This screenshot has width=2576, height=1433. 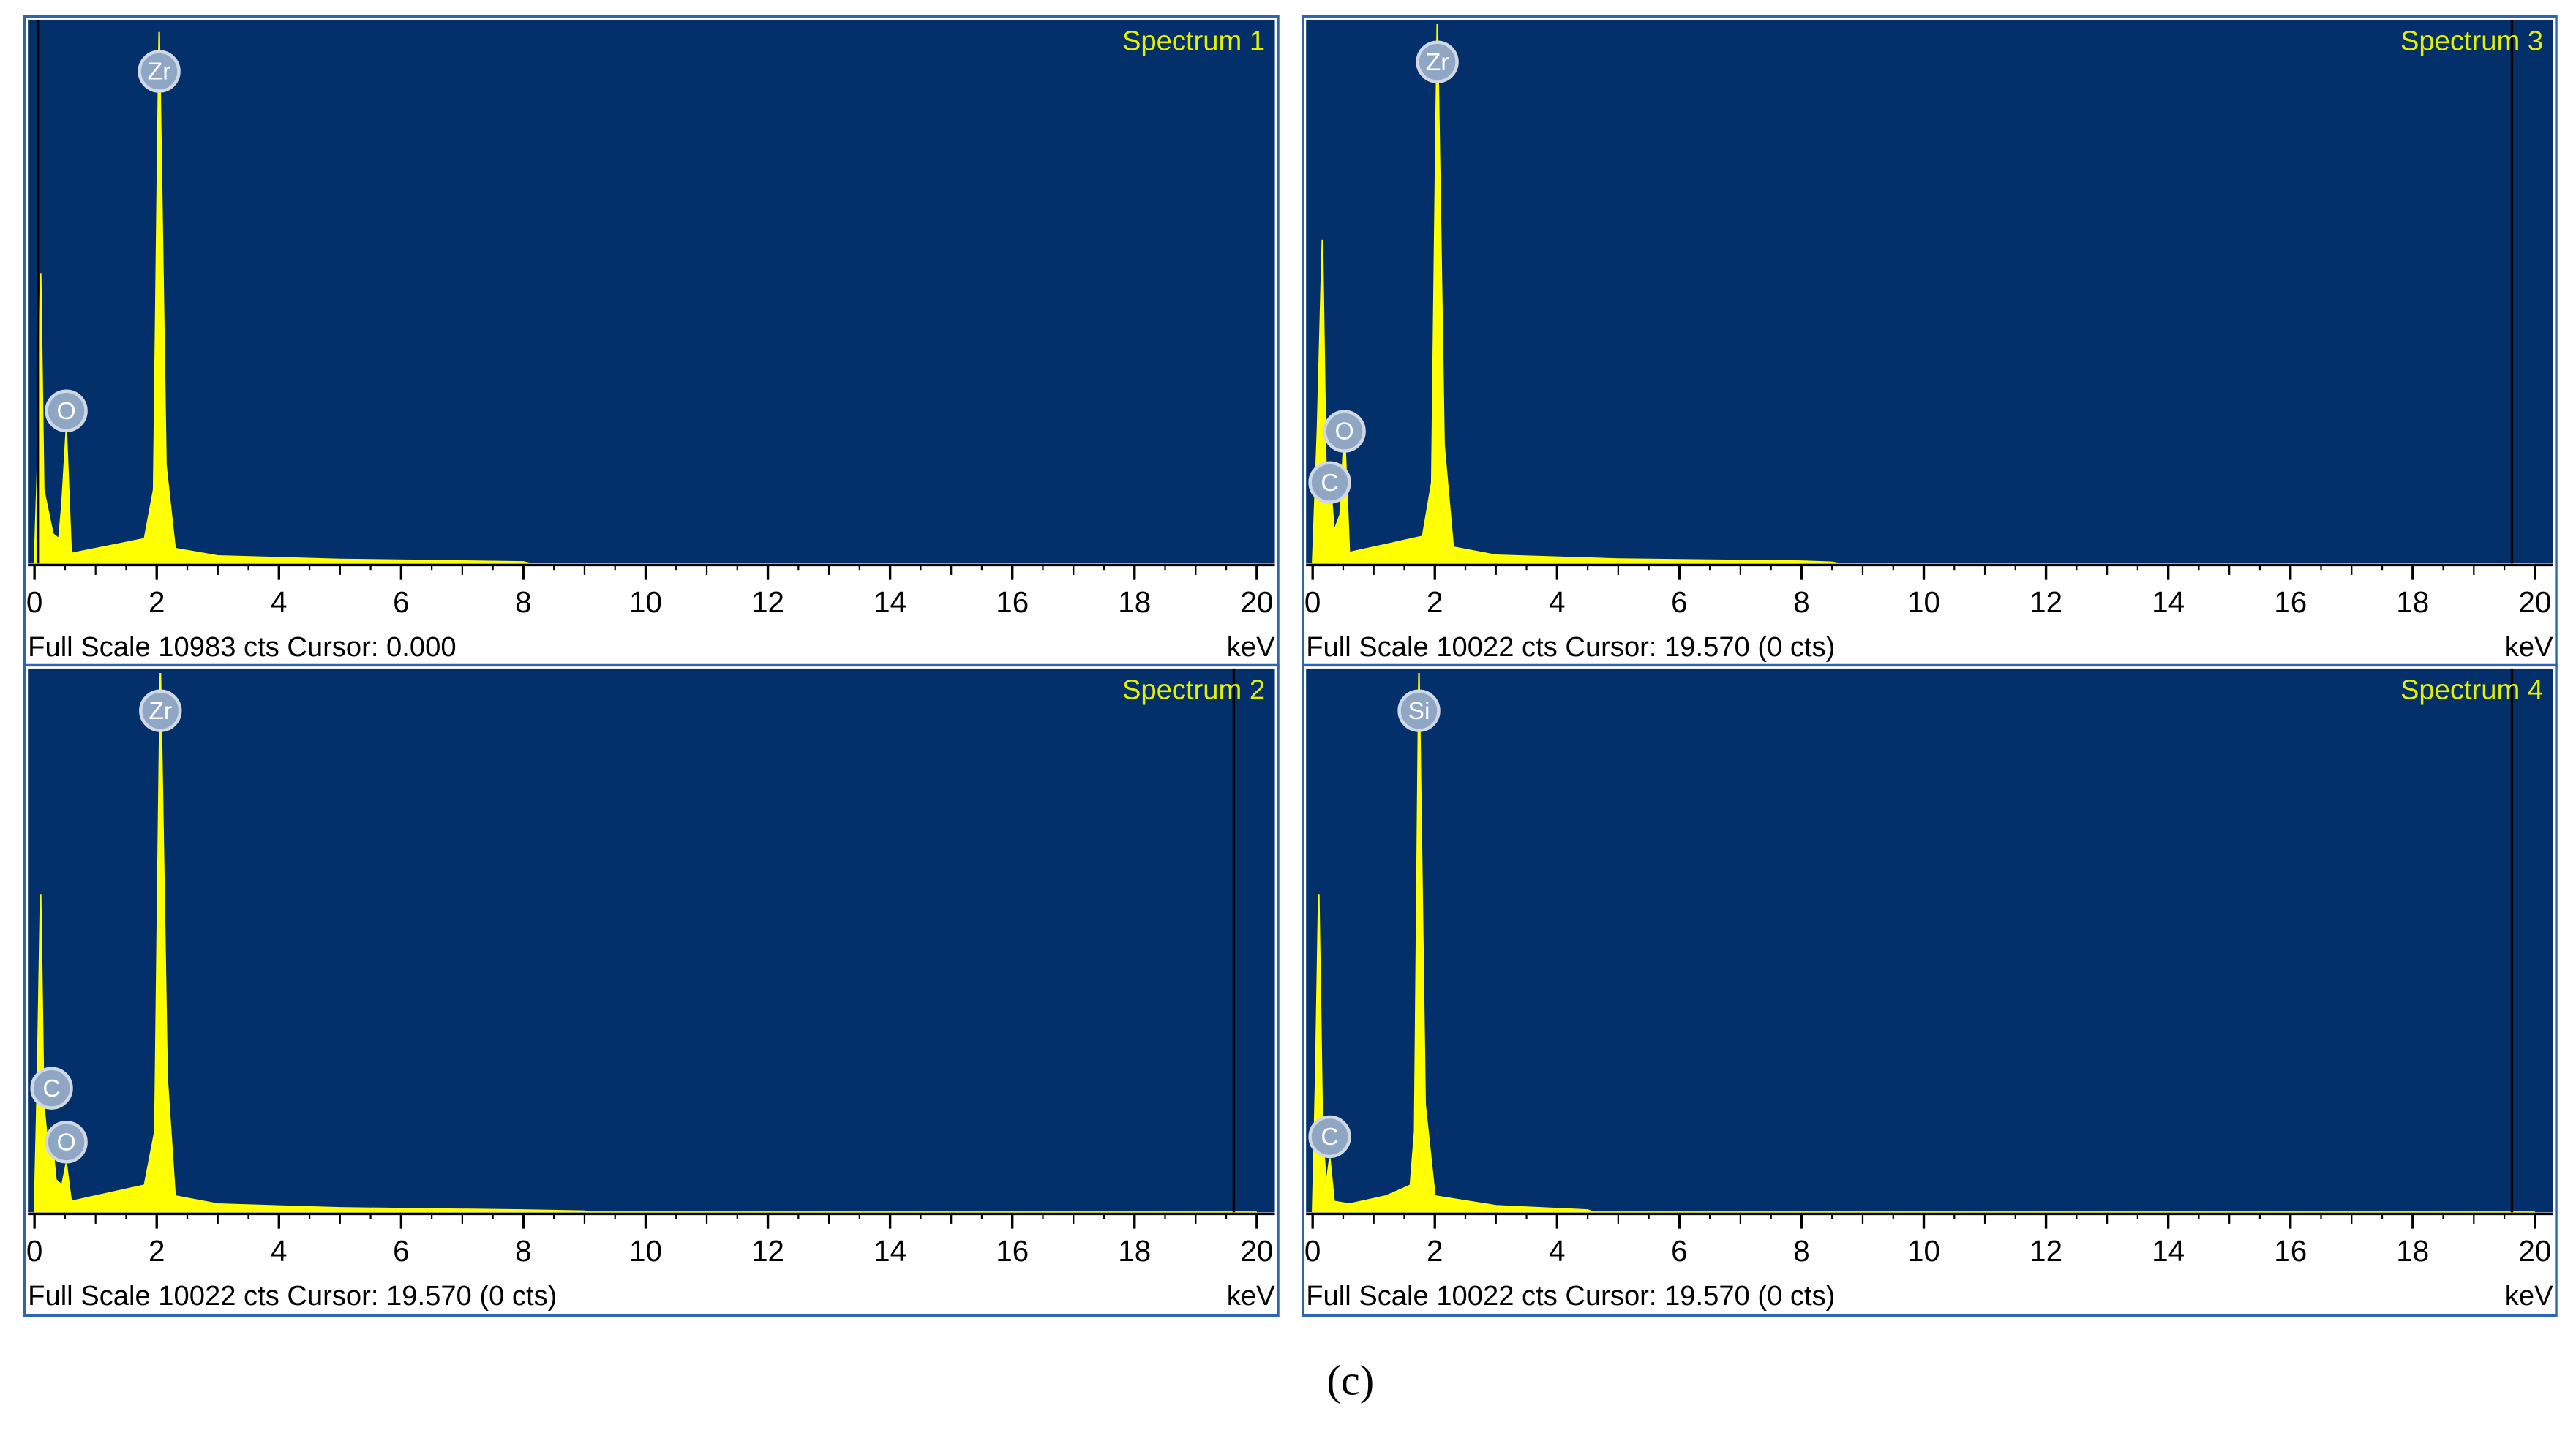 I want to click on spectrum-title: Spectrum 3, so click(x=2471, y=40).